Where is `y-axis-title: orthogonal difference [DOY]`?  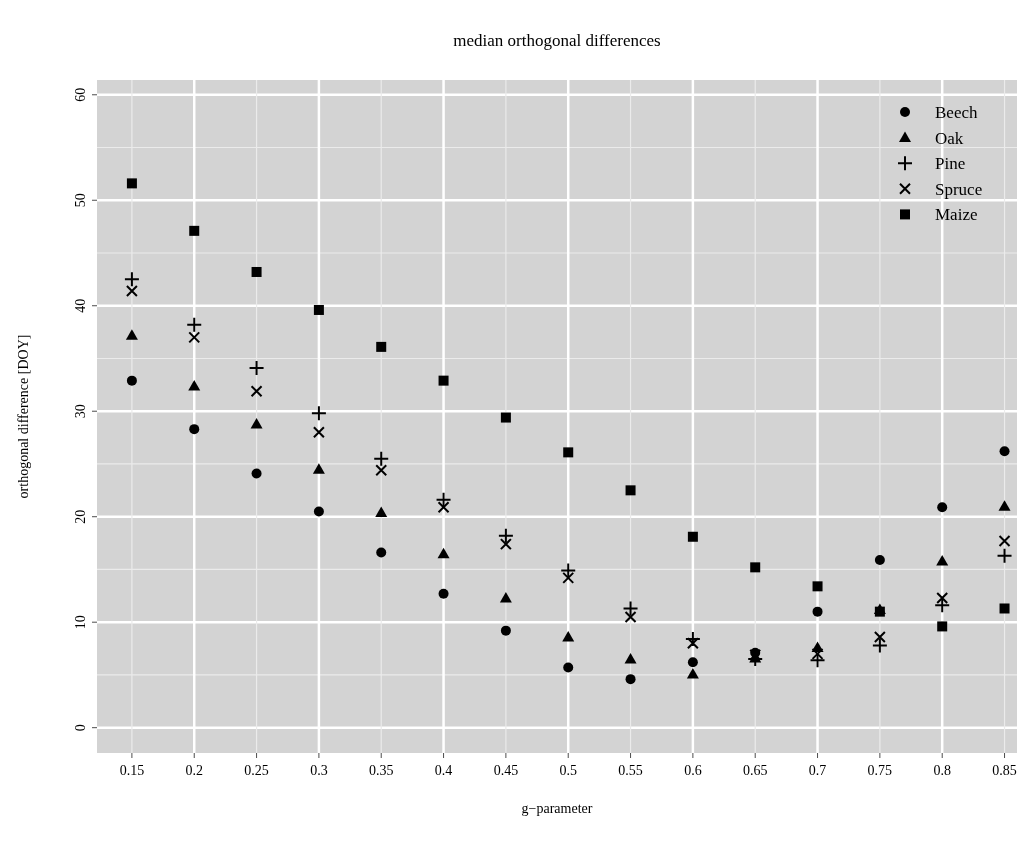
y-axis-title: orthogonal difference [DOY] is located at coordinates (23, 416).